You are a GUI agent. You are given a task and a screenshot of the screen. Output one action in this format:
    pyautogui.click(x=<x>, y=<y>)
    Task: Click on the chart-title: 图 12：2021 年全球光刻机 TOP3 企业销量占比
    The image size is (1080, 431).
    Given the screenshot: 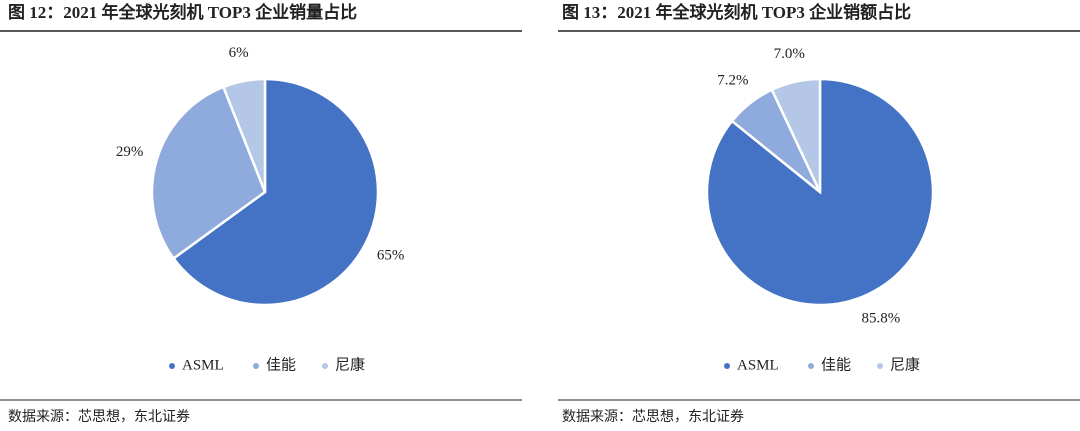 What is the action you would take?
    pyautogui.click(x=182, y=12)
    